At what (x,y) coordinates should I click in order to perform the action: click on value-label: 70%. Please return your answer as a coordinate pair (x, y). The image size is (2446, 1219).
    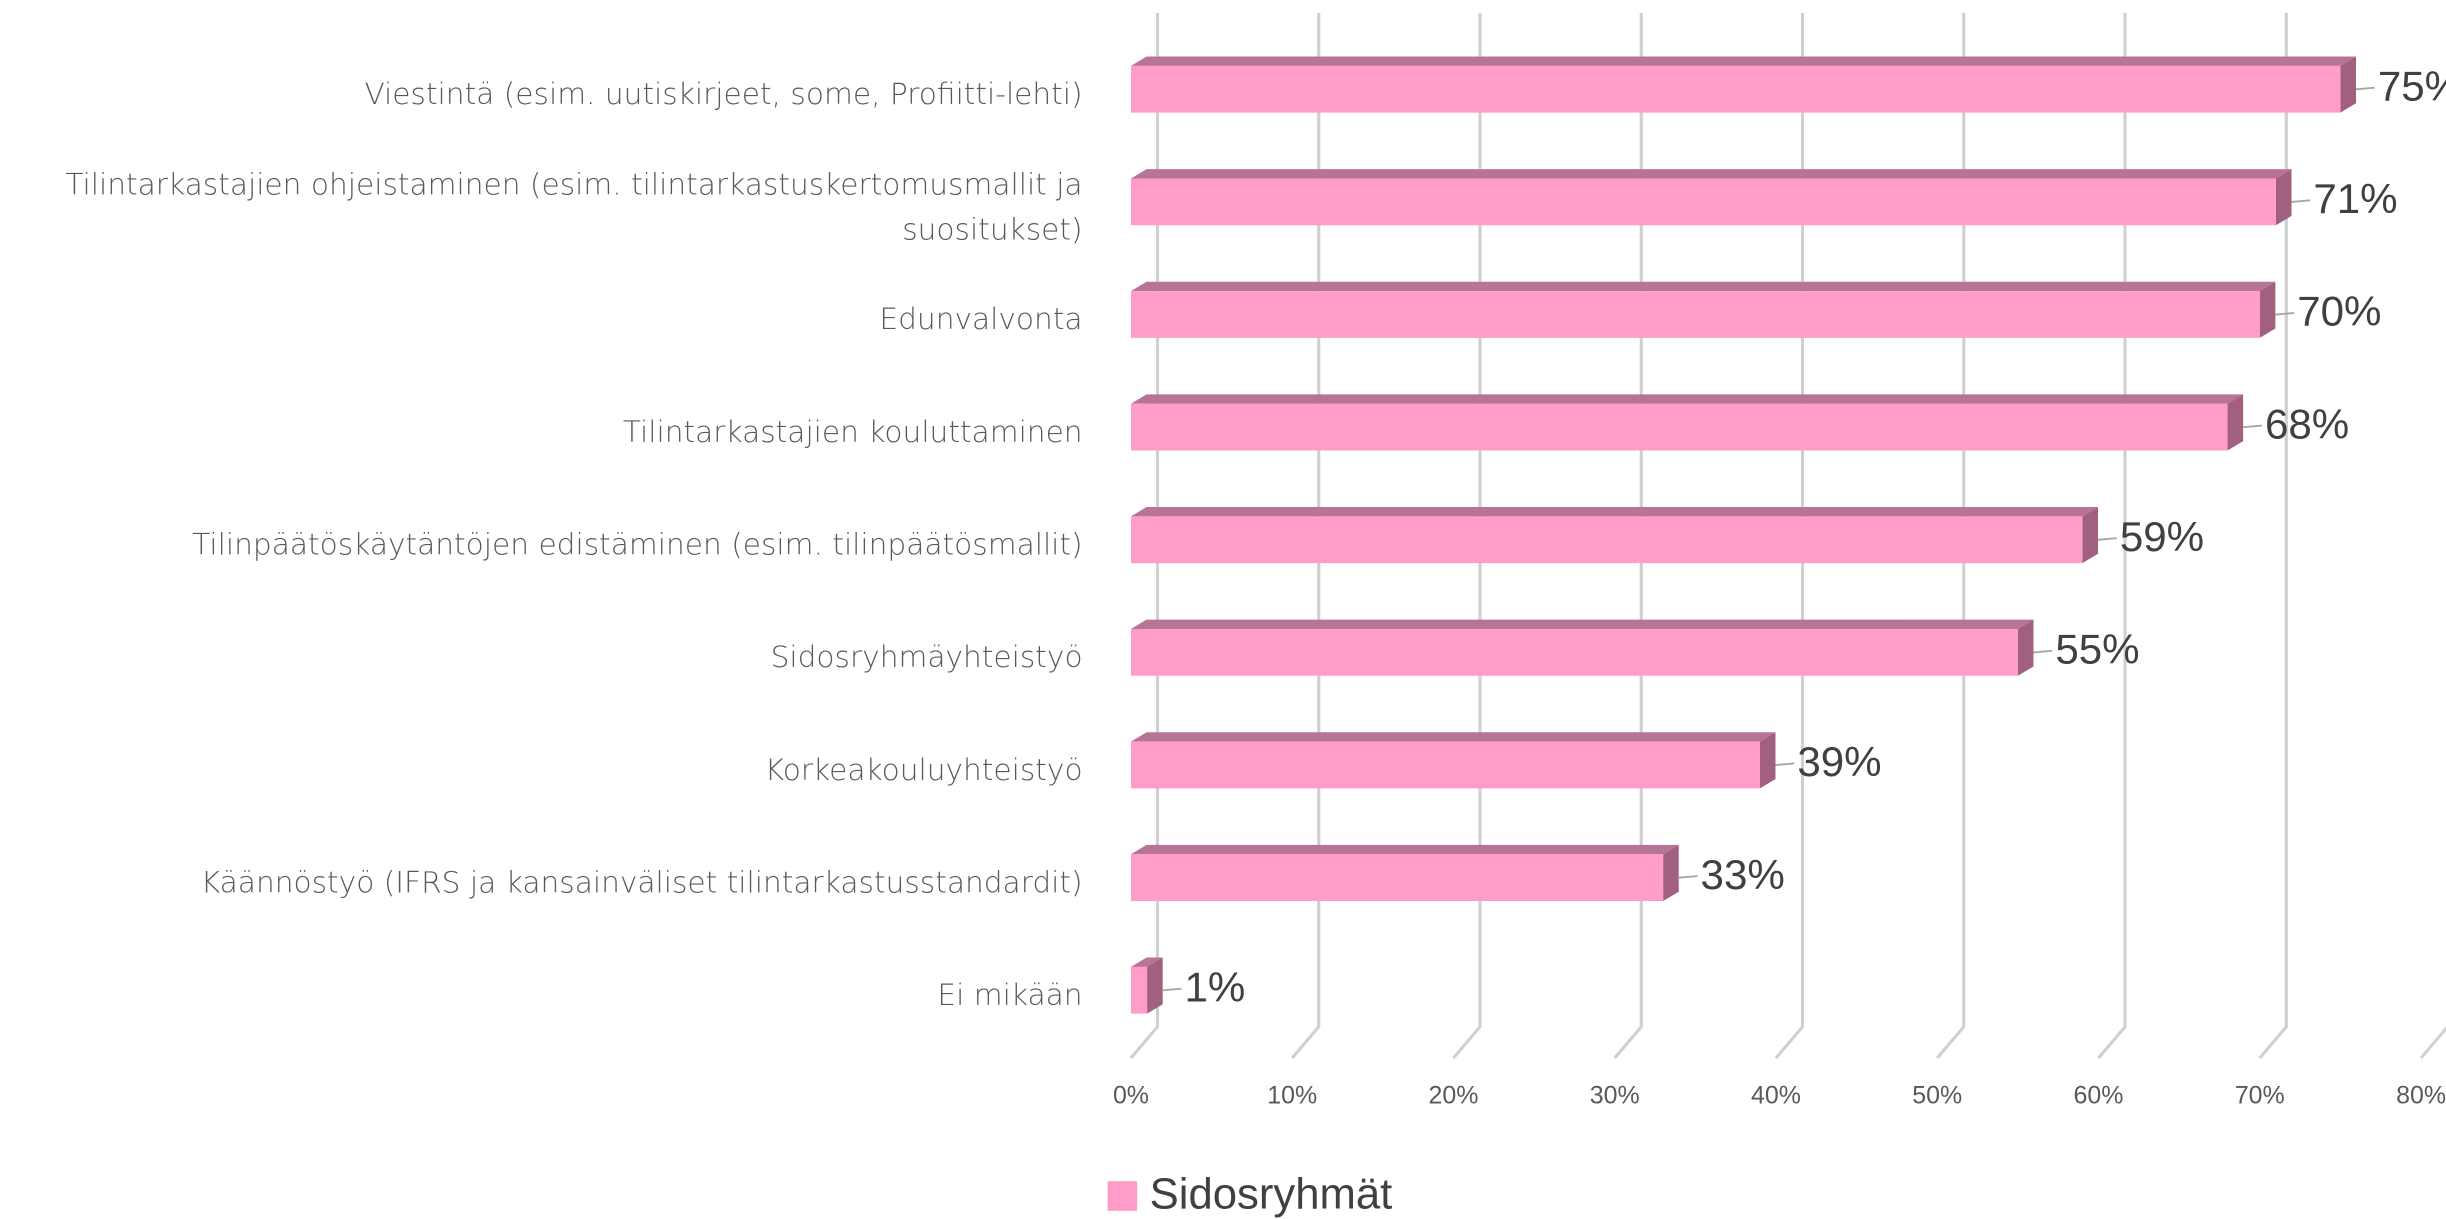
    Looking at the image, I should click on (2339, 311).